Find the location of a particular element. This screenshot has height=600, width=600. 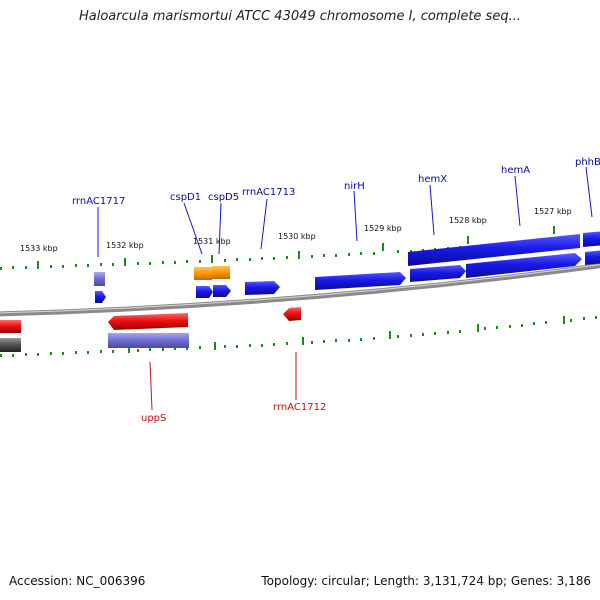

label-rrnAC1717: rrnAC1717 is located at coordinates (98, 201).